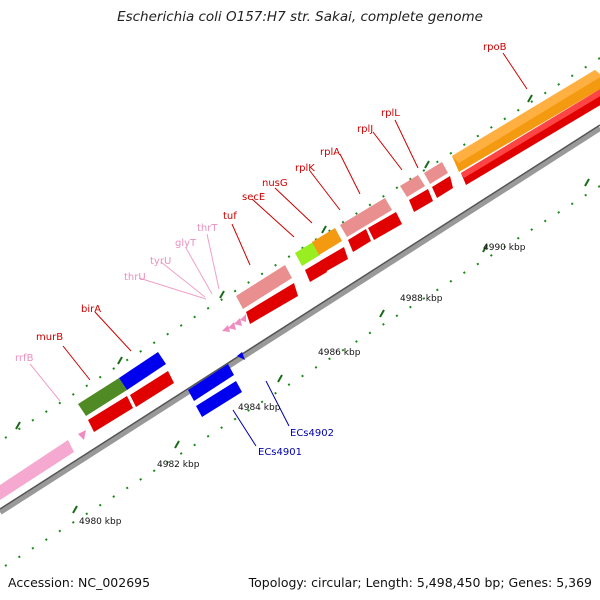 The width and height of the screenshot is (600, 600). I want to click on tick-label-4990: 4990 kbp, so click(504, 248).